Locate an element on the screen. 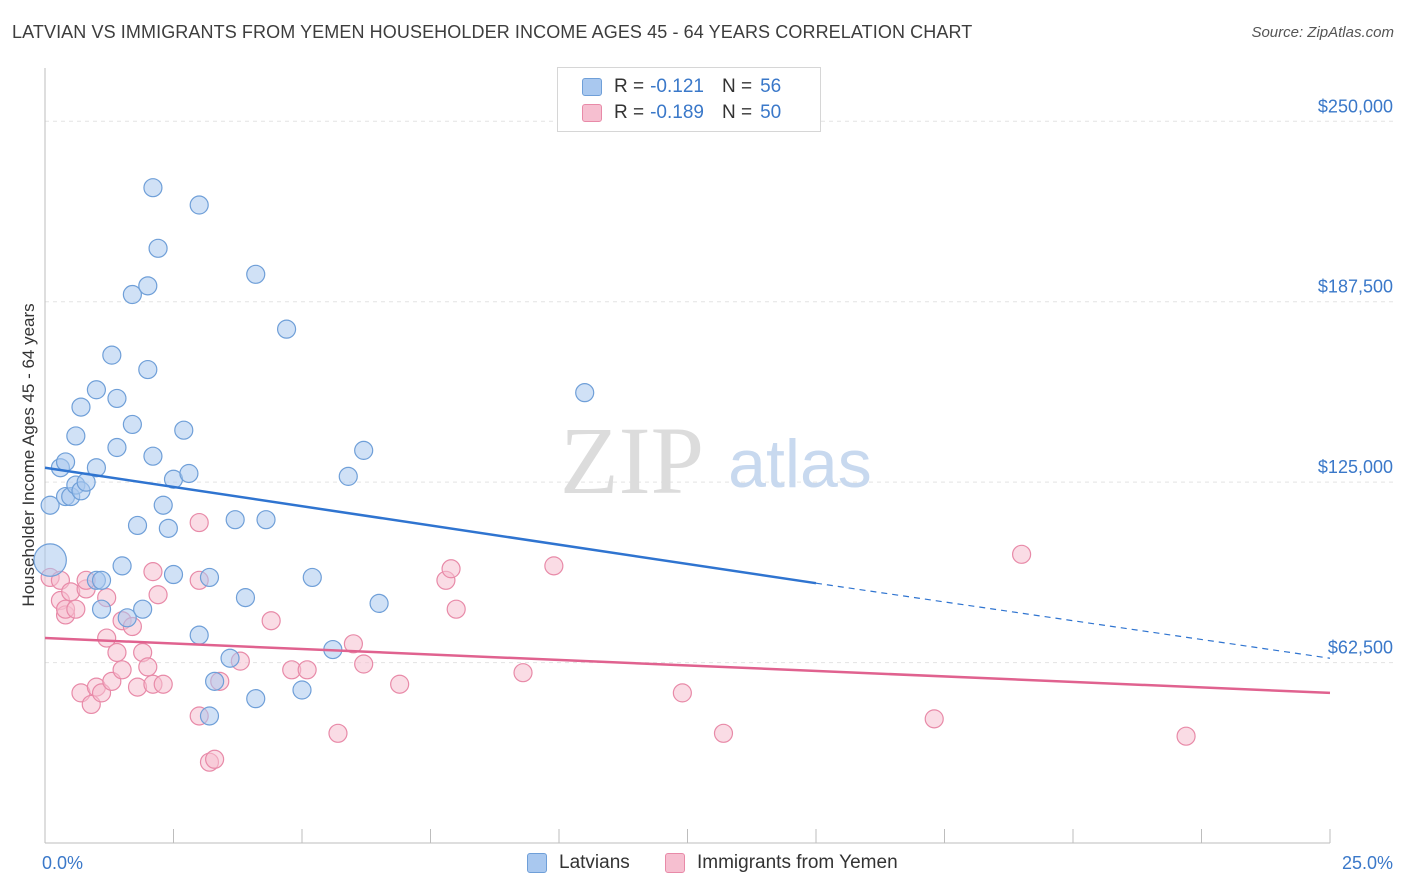  y-tick-labels: $62,500 $125,000 $187,500 $250,000 is located at coordinates (1355, 376).